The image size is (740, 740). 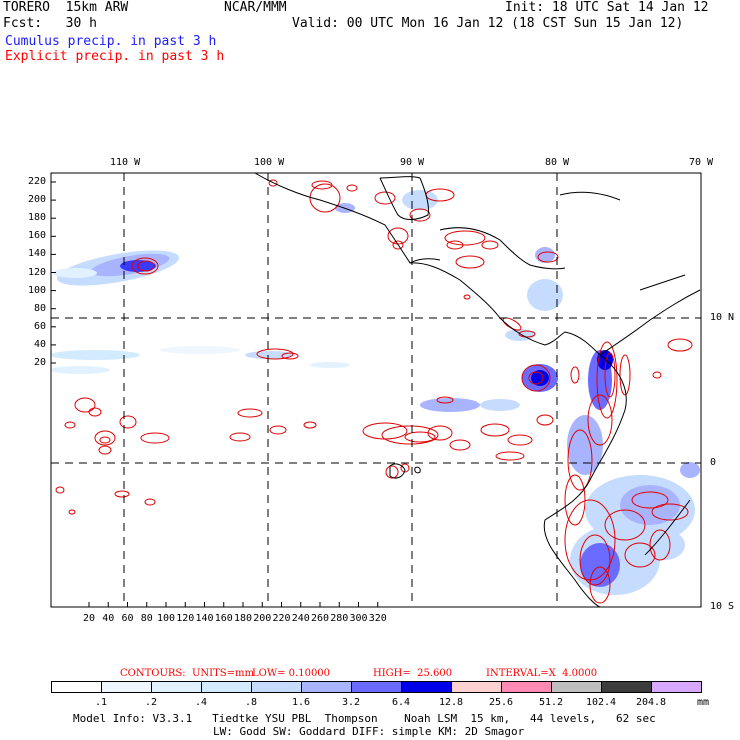 I want to click on contour-low: LOW= 0.10000, so click(x=291, y=673).